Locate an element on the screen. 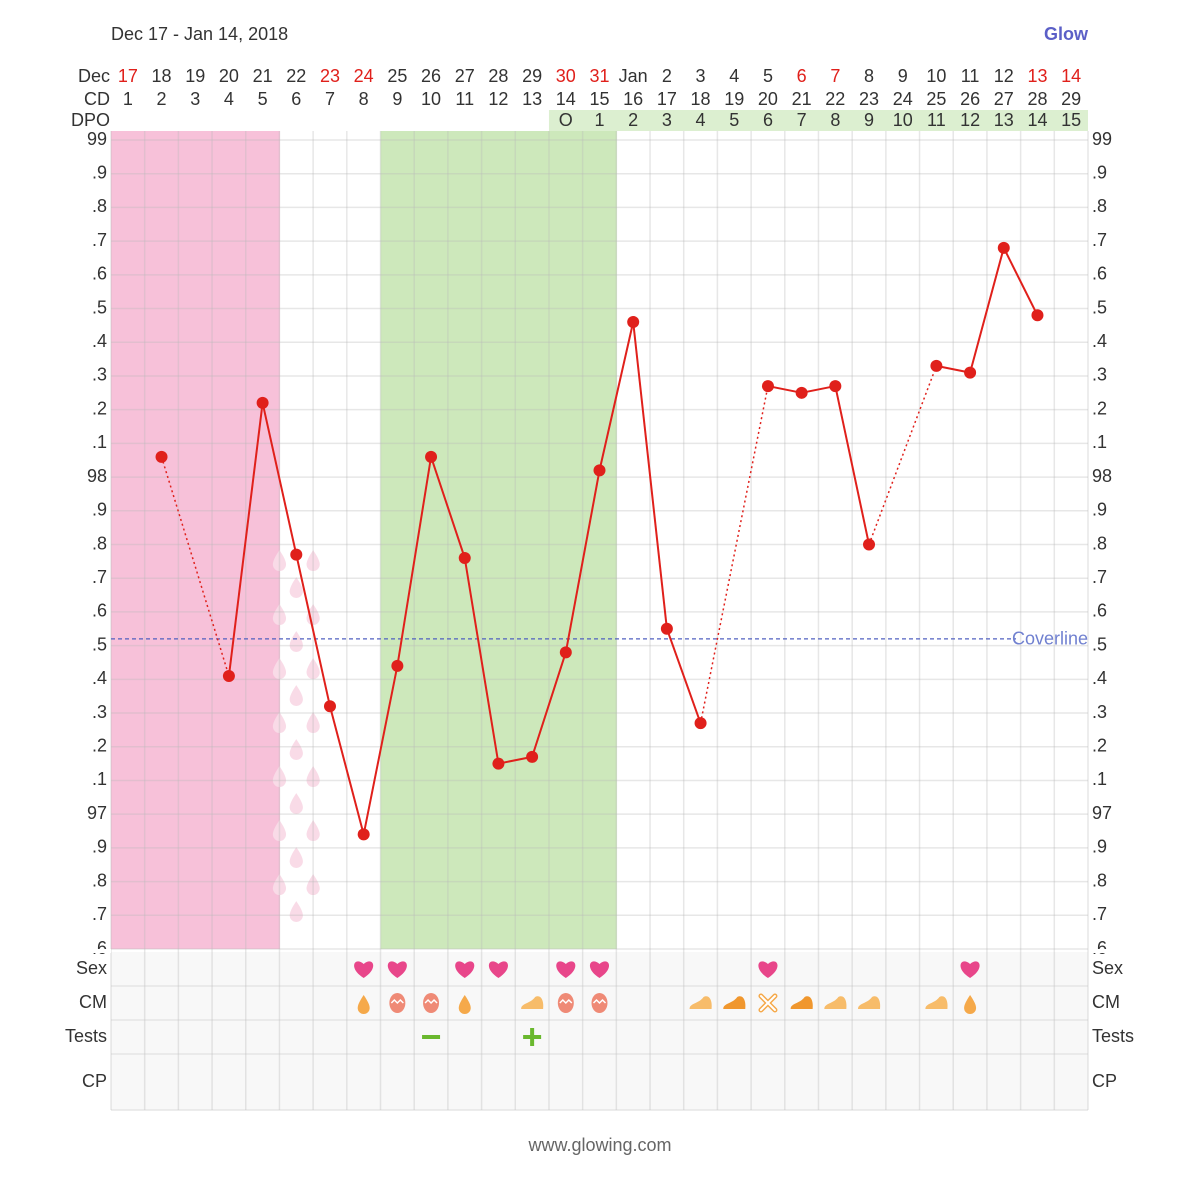 The image size is (1200, 1178). footer: www.glowing.com is located at coordinates (599, 1145).